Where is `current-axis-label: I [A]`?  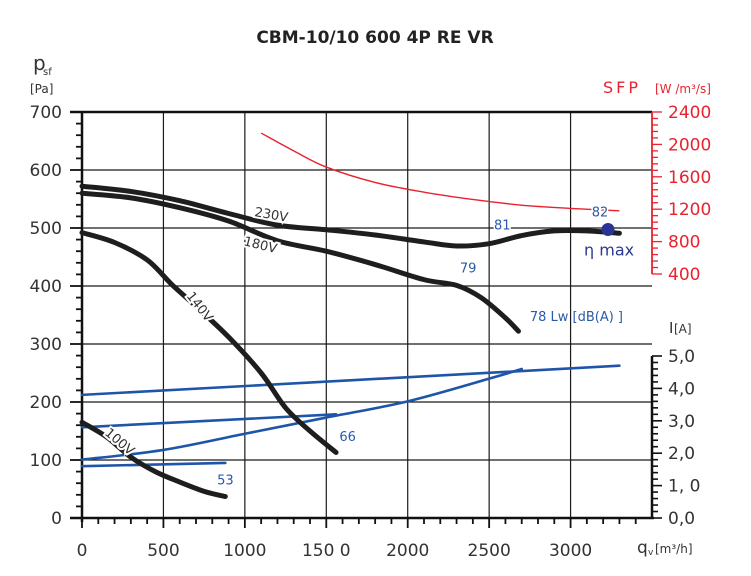 current-axis-label: I [A] is located at coordinates (680, 328).